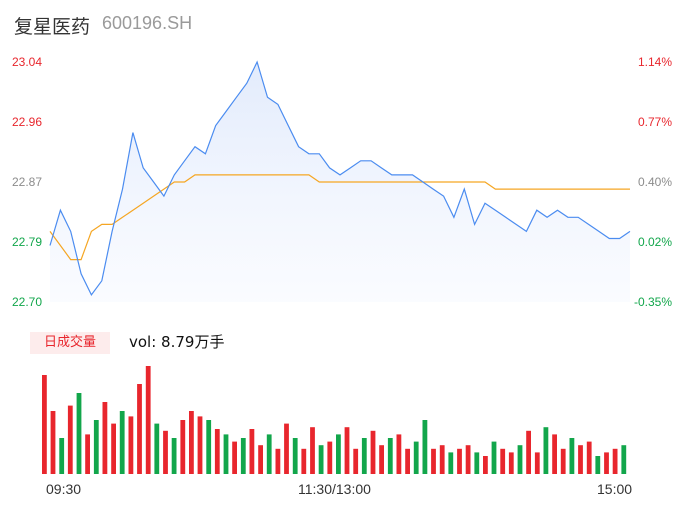 Image resolution: width=686 pixels, height=524 pixels. Describe the element at coordinates (64, 489) in the screenshot. I see `x-tick-open: 09:30` at that location.